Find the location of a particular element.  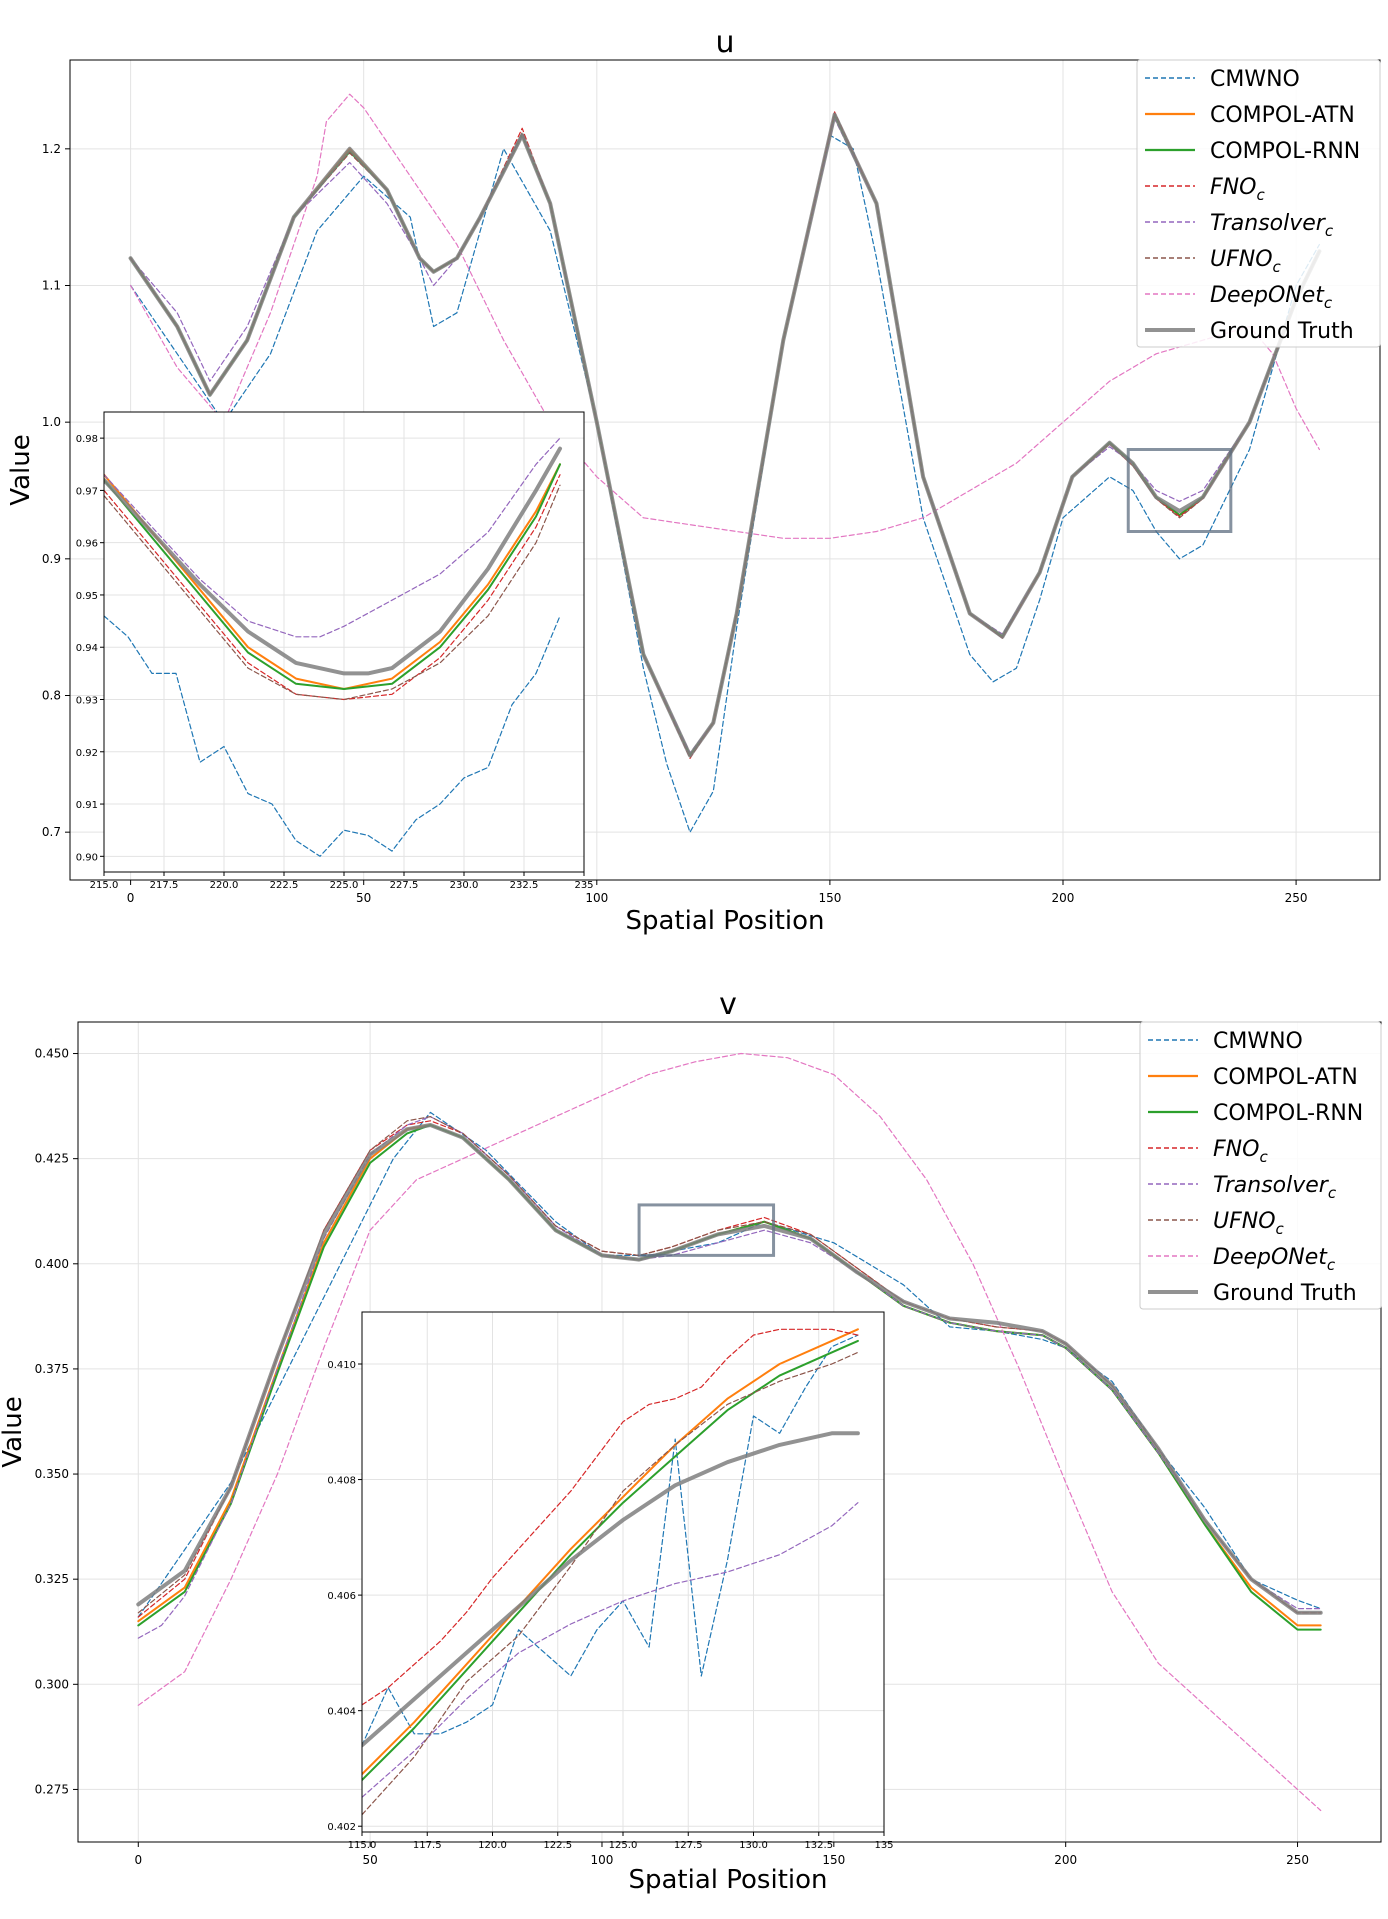

y-tick-label: 0.375 is located at coordinates (52, 1369).